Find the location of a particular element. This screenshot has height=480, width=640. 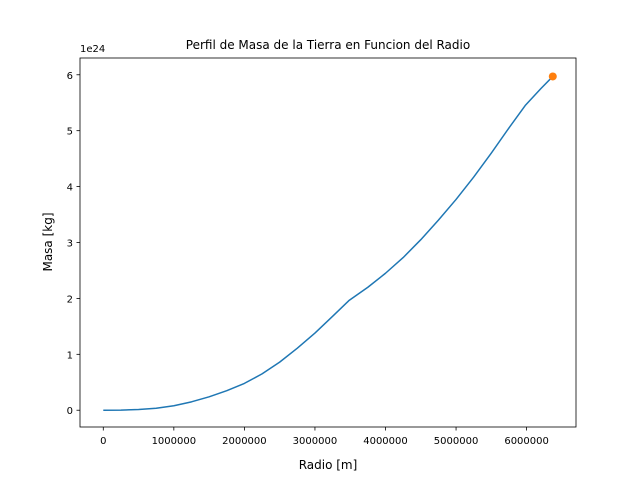

x-tick-label: 3000000 is located at coordinates (315, 441).